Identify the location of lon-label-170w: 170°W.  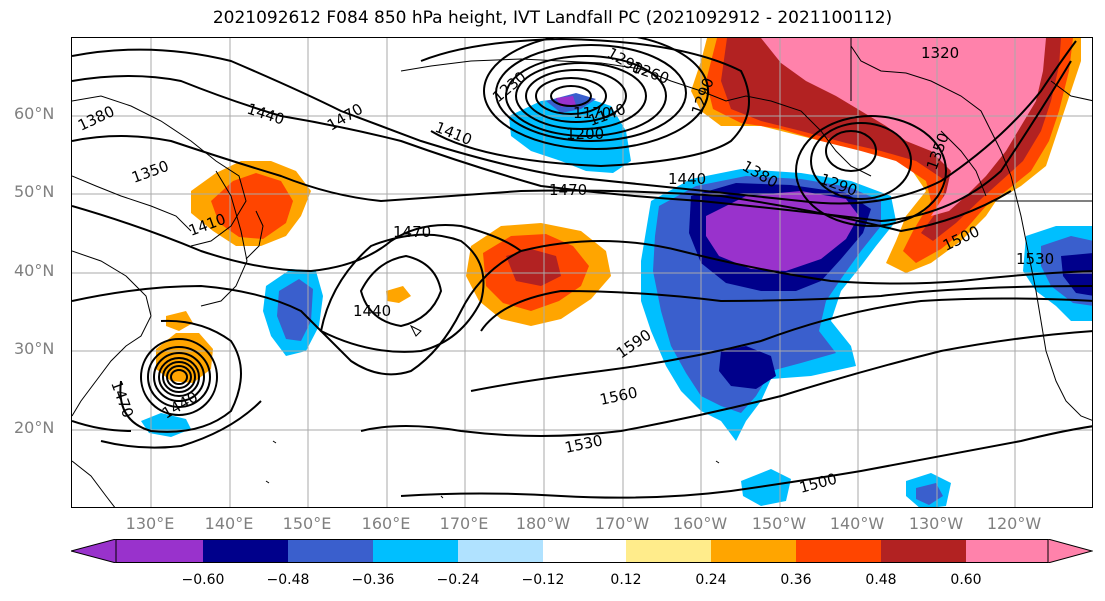
(622, 523).